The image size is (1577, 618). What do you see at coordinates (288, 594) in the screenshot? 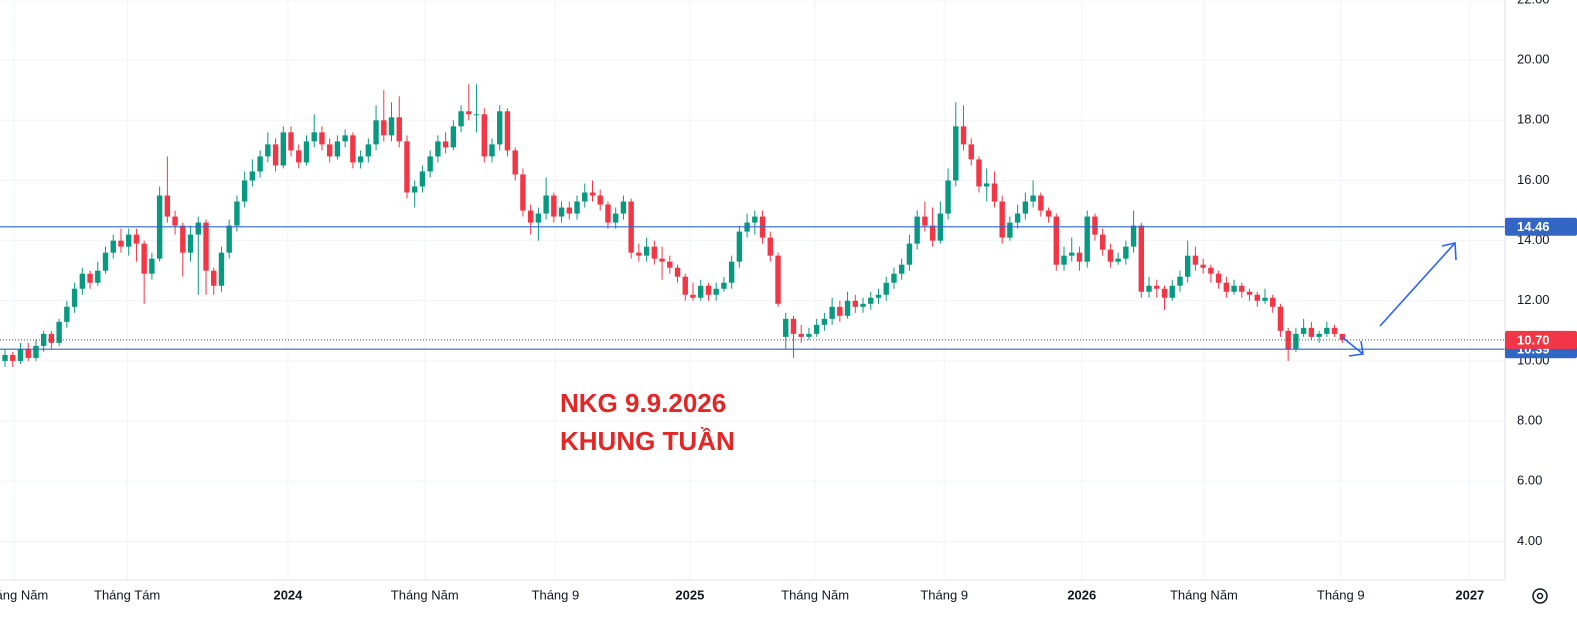
I see `x-tick-label: 2024` at bounding box center [288, 594].